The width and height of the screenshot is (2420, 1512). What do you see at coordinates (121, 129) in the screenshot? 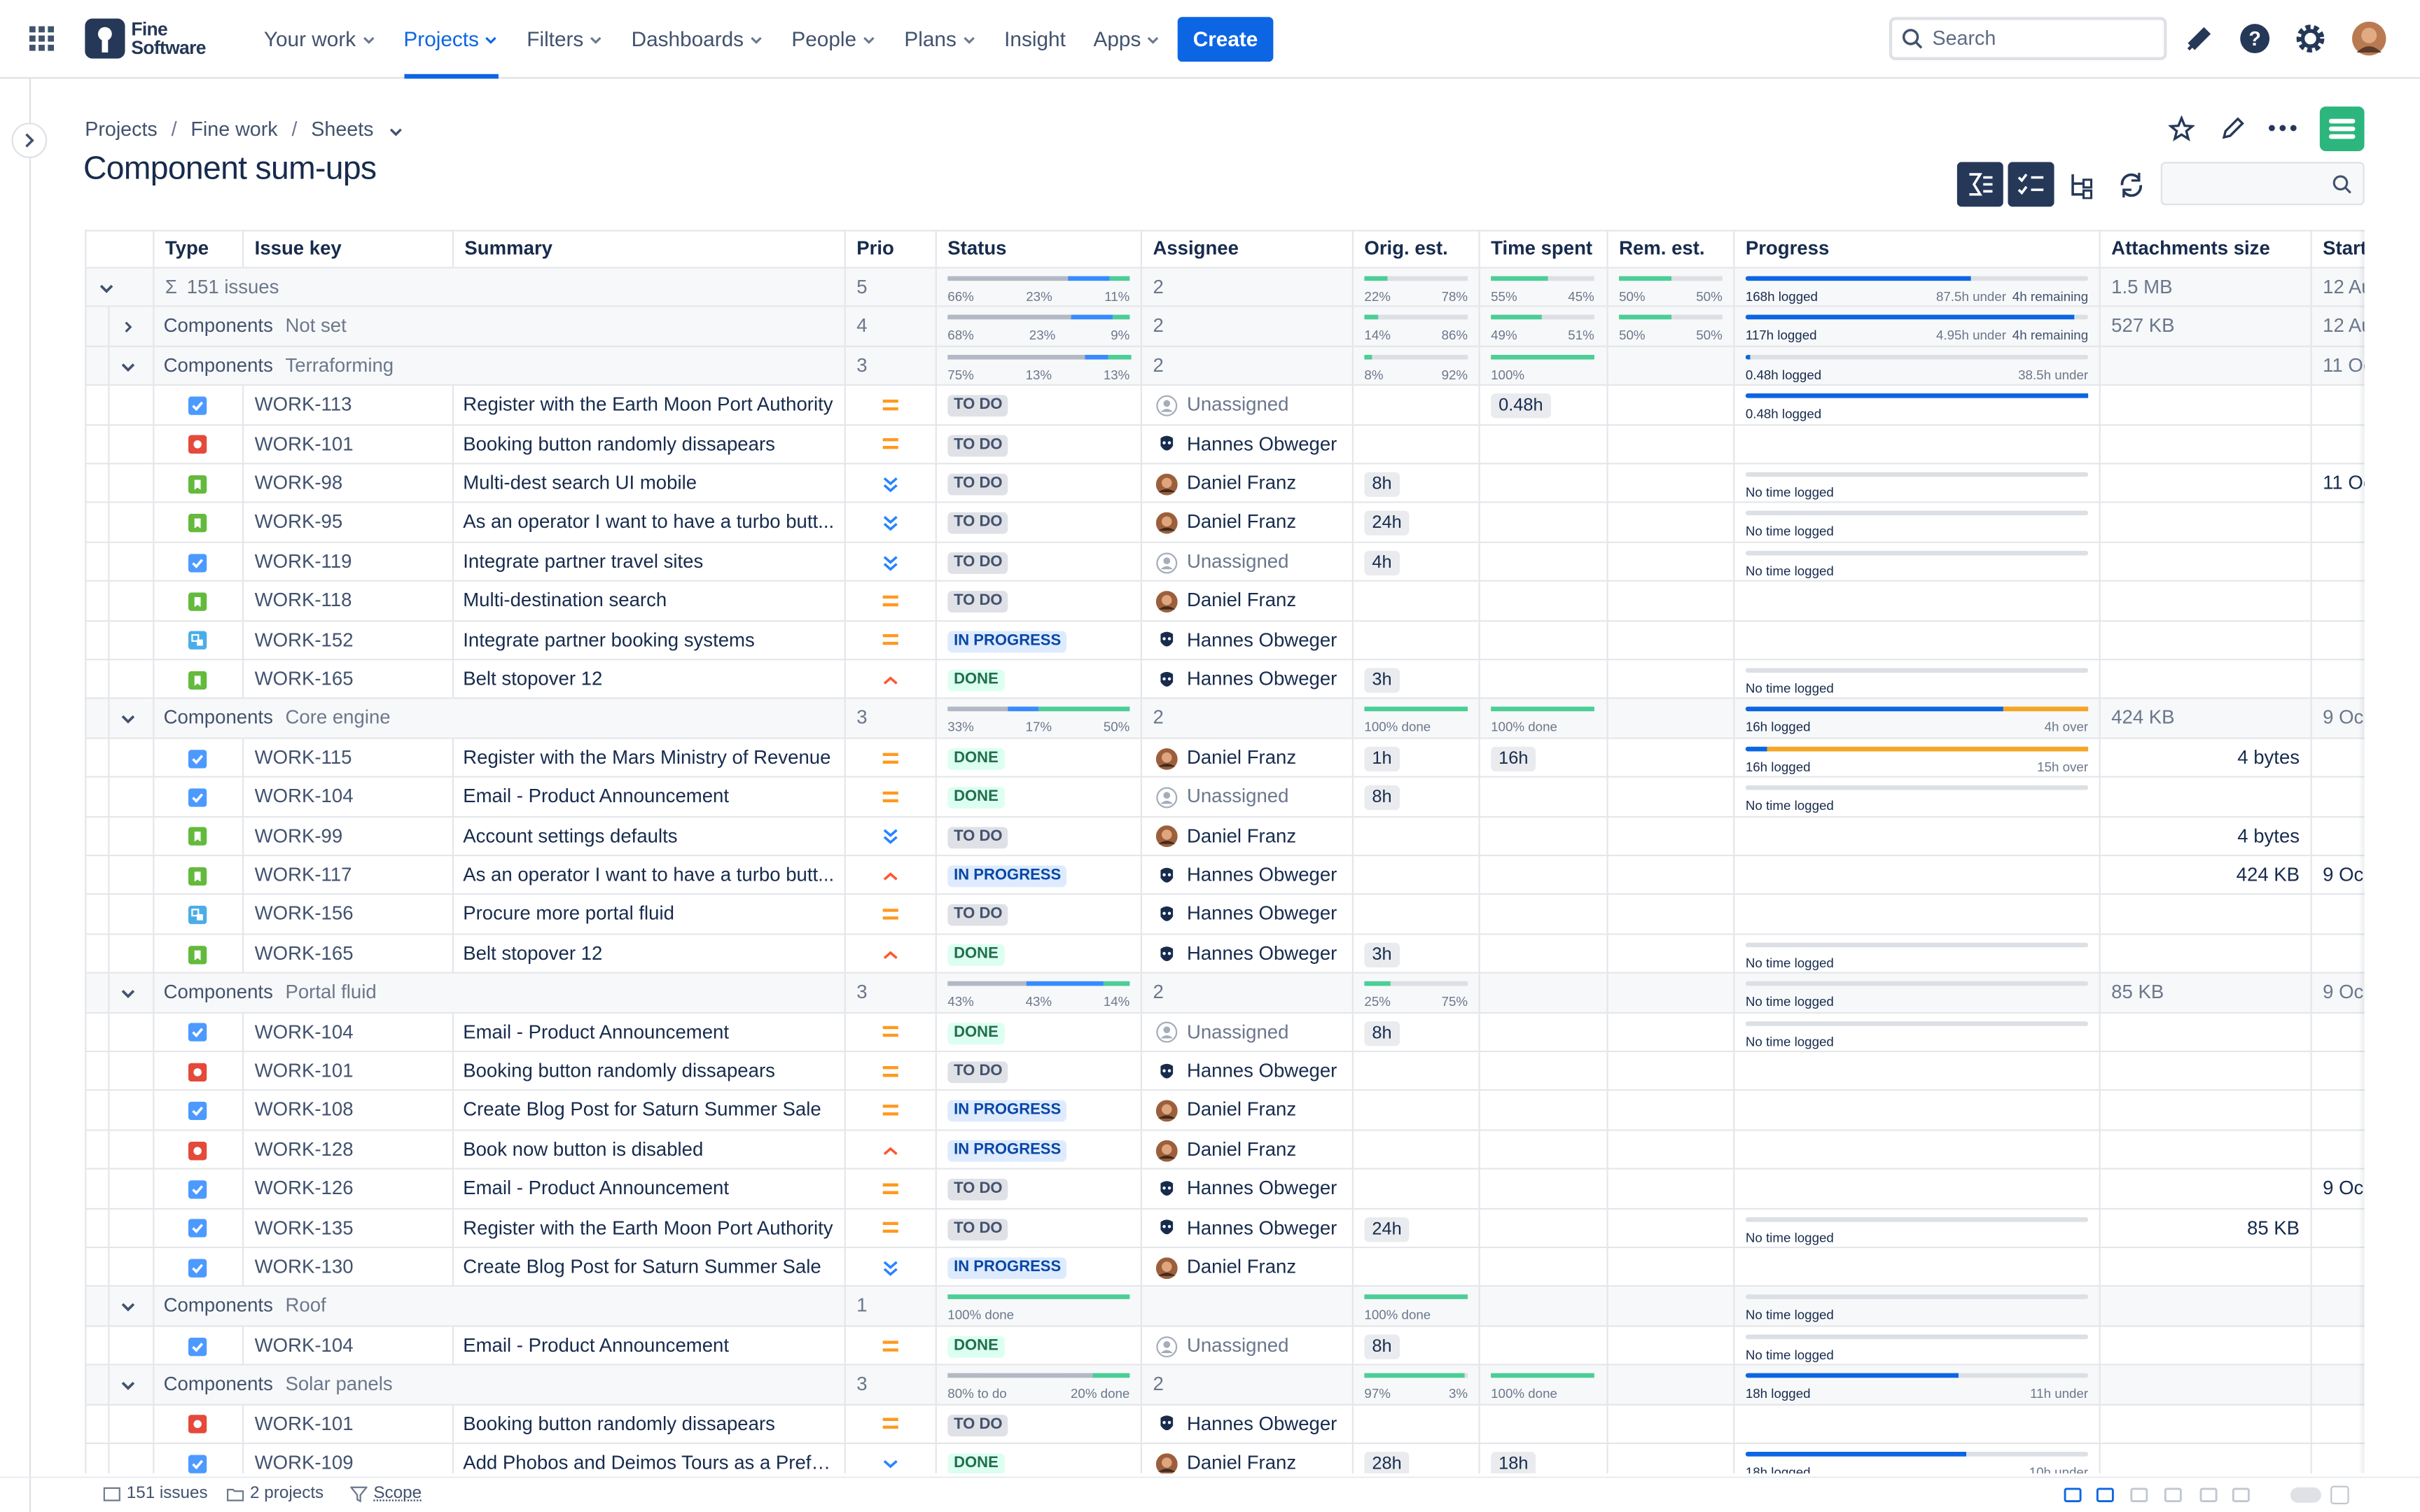
I see `breadcrumb: Projects` at bounding box center [121, 129].